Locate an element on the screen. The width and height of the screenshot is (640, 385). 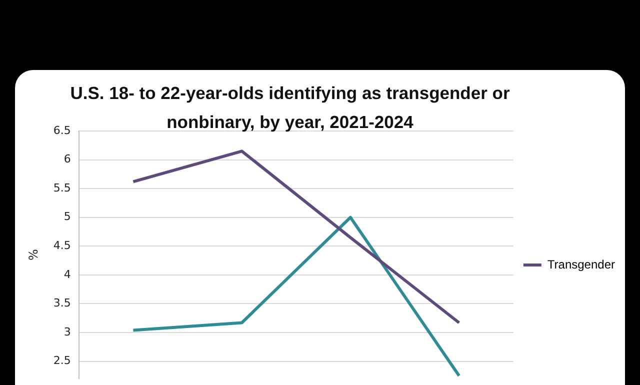
chart-title: U.S. 18- to 22-year-olds identifying as transgender or nonbinary, by year, 2021-2024 is located at coordinates (290, 107).